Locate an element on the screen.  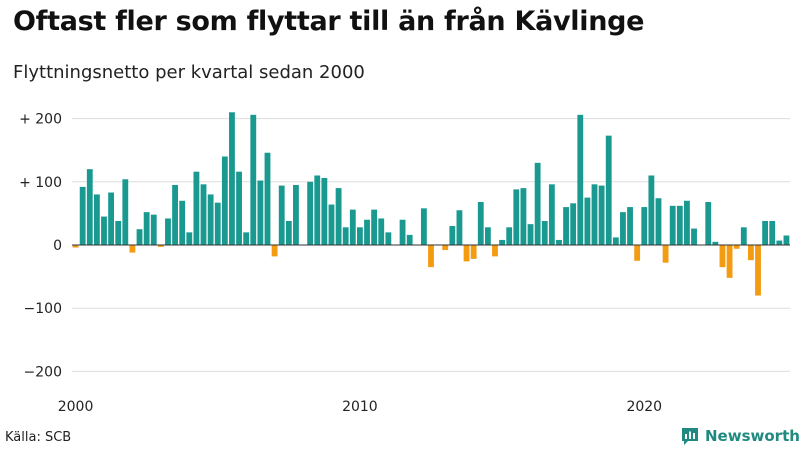
bar-2024Q3 is located at coordinates (772, 232).